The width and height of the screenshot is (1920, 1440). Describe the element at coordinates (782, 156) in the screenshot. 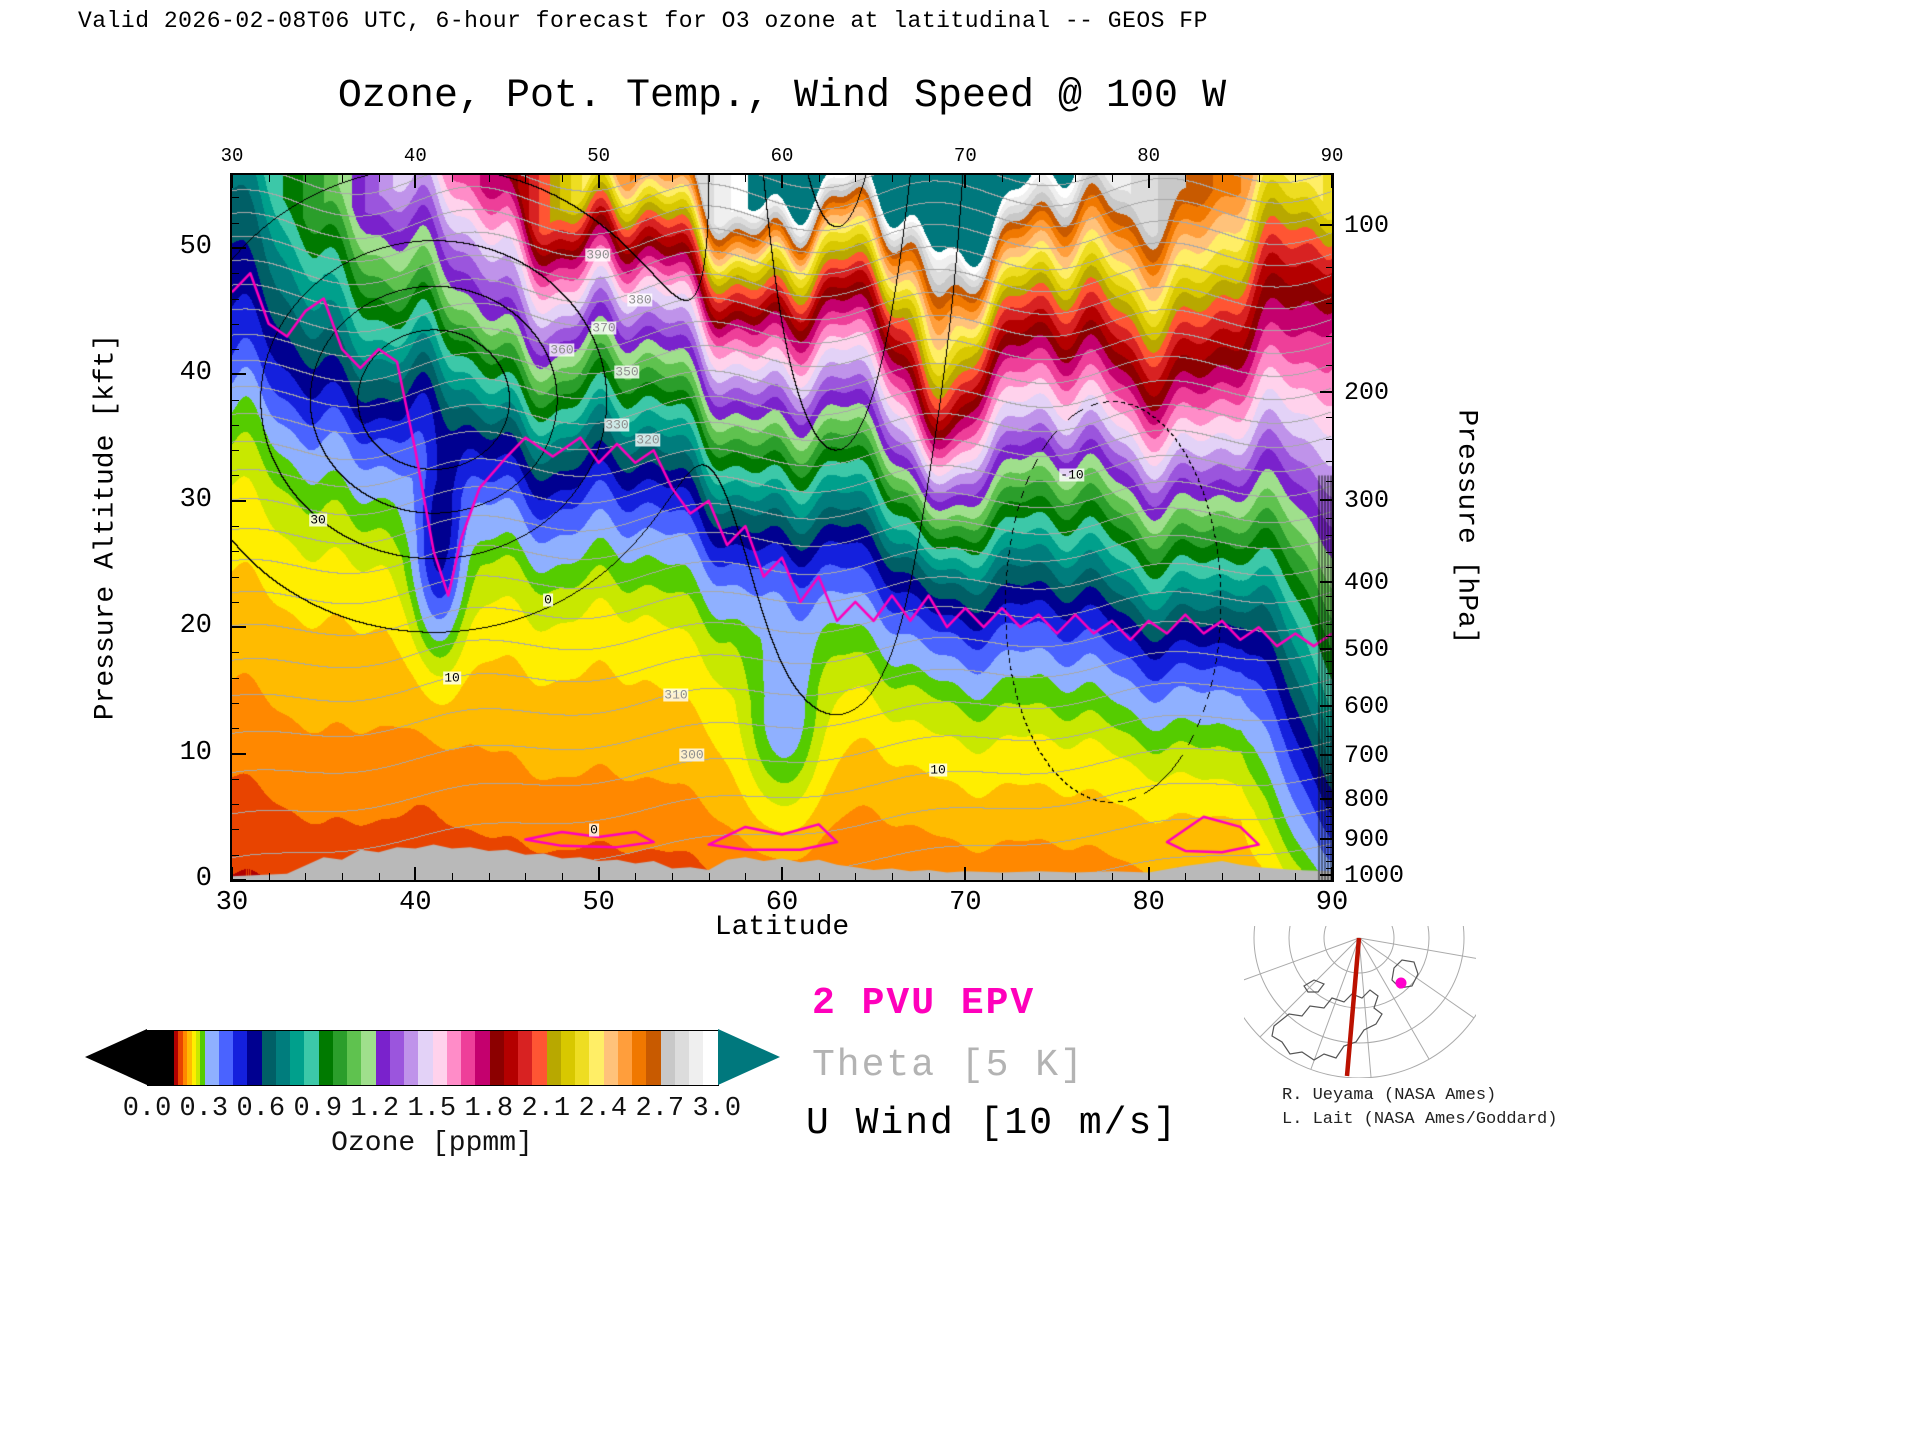

I see `x-top-tick-label: 60` at that location.